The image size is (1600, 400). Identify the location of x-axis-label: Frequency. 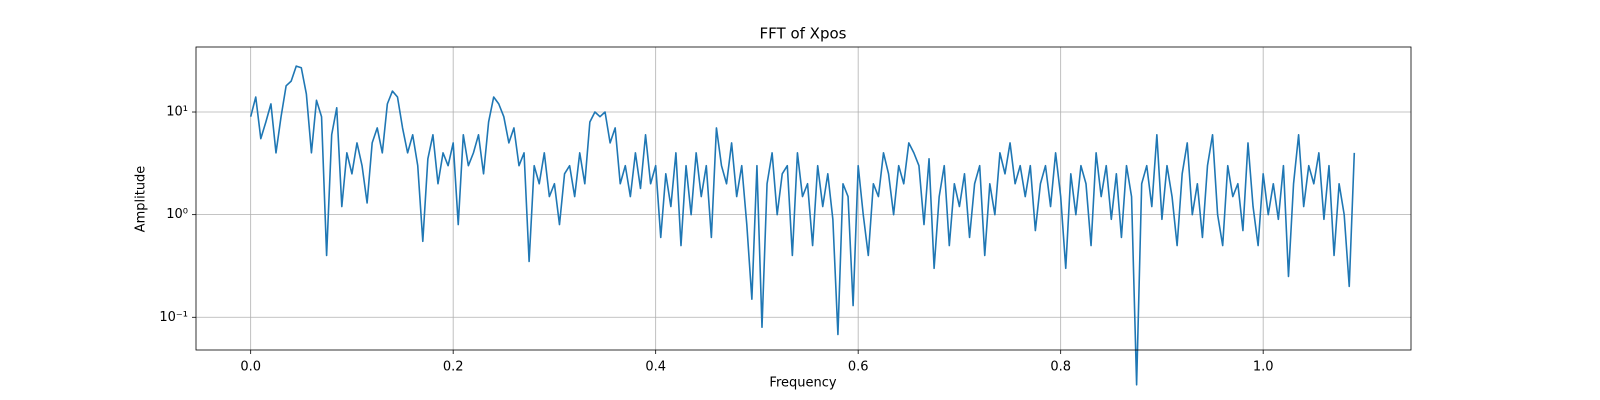
(802, 383).